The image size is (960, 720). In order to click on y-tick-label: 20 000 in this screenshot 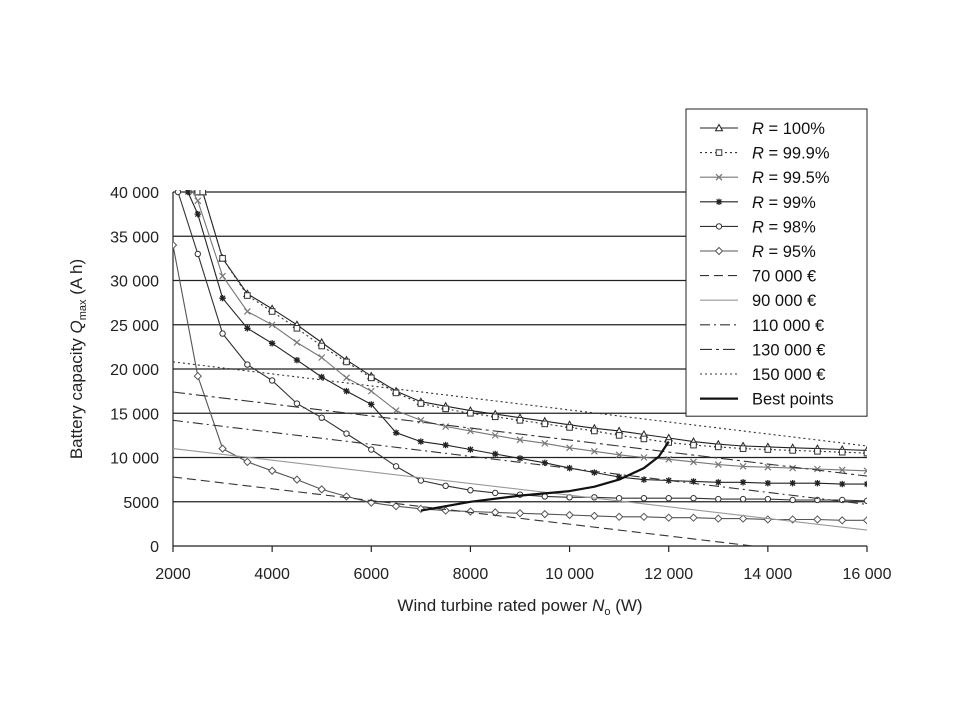, I will do `click(134, 370)`.